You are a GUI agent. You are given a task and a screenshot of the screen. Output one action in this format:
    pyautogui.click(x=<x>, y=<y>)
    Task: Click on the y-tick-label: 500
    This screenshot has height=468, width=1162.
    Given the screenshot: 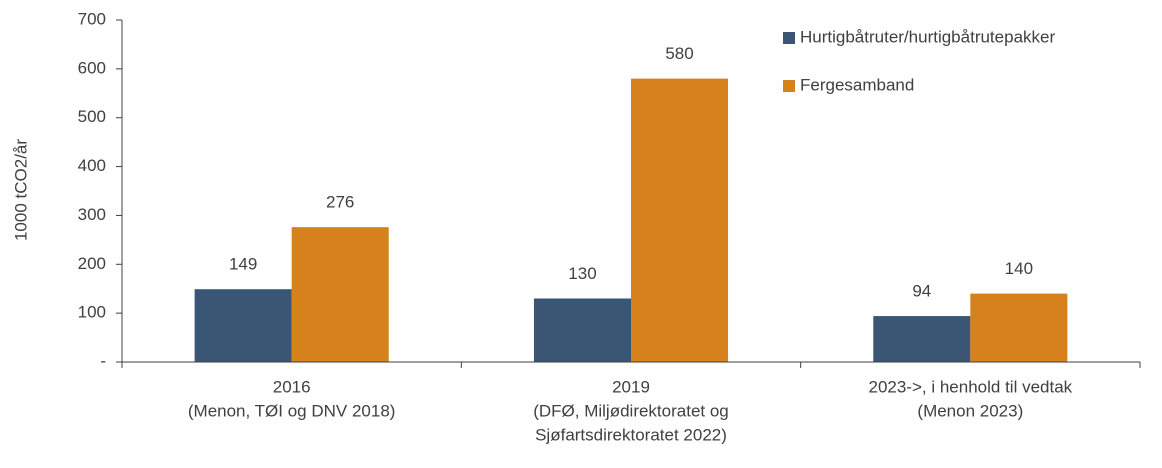 What is the action you would take?
    pyautogui.click(x=92, y=116)
    